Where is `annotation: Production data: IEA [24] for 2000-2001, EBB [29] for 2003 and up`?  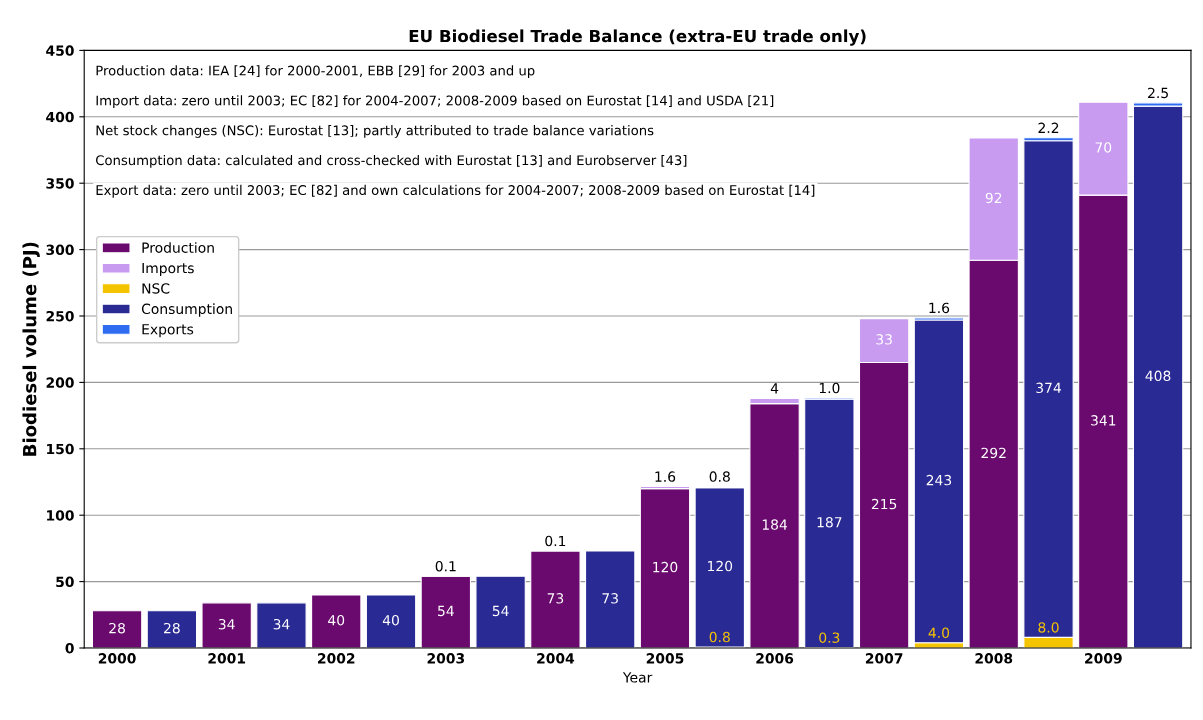 annotation: Production data: IEA [24] for 2000-2001, EBB [29] for 2003 and up is located at coordinates (315, 72).